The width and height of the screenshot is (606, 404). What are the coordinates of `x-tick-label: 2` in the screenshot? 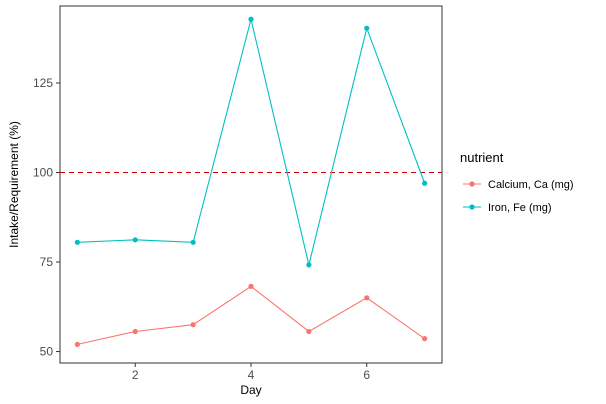 It's located at (135, 375).